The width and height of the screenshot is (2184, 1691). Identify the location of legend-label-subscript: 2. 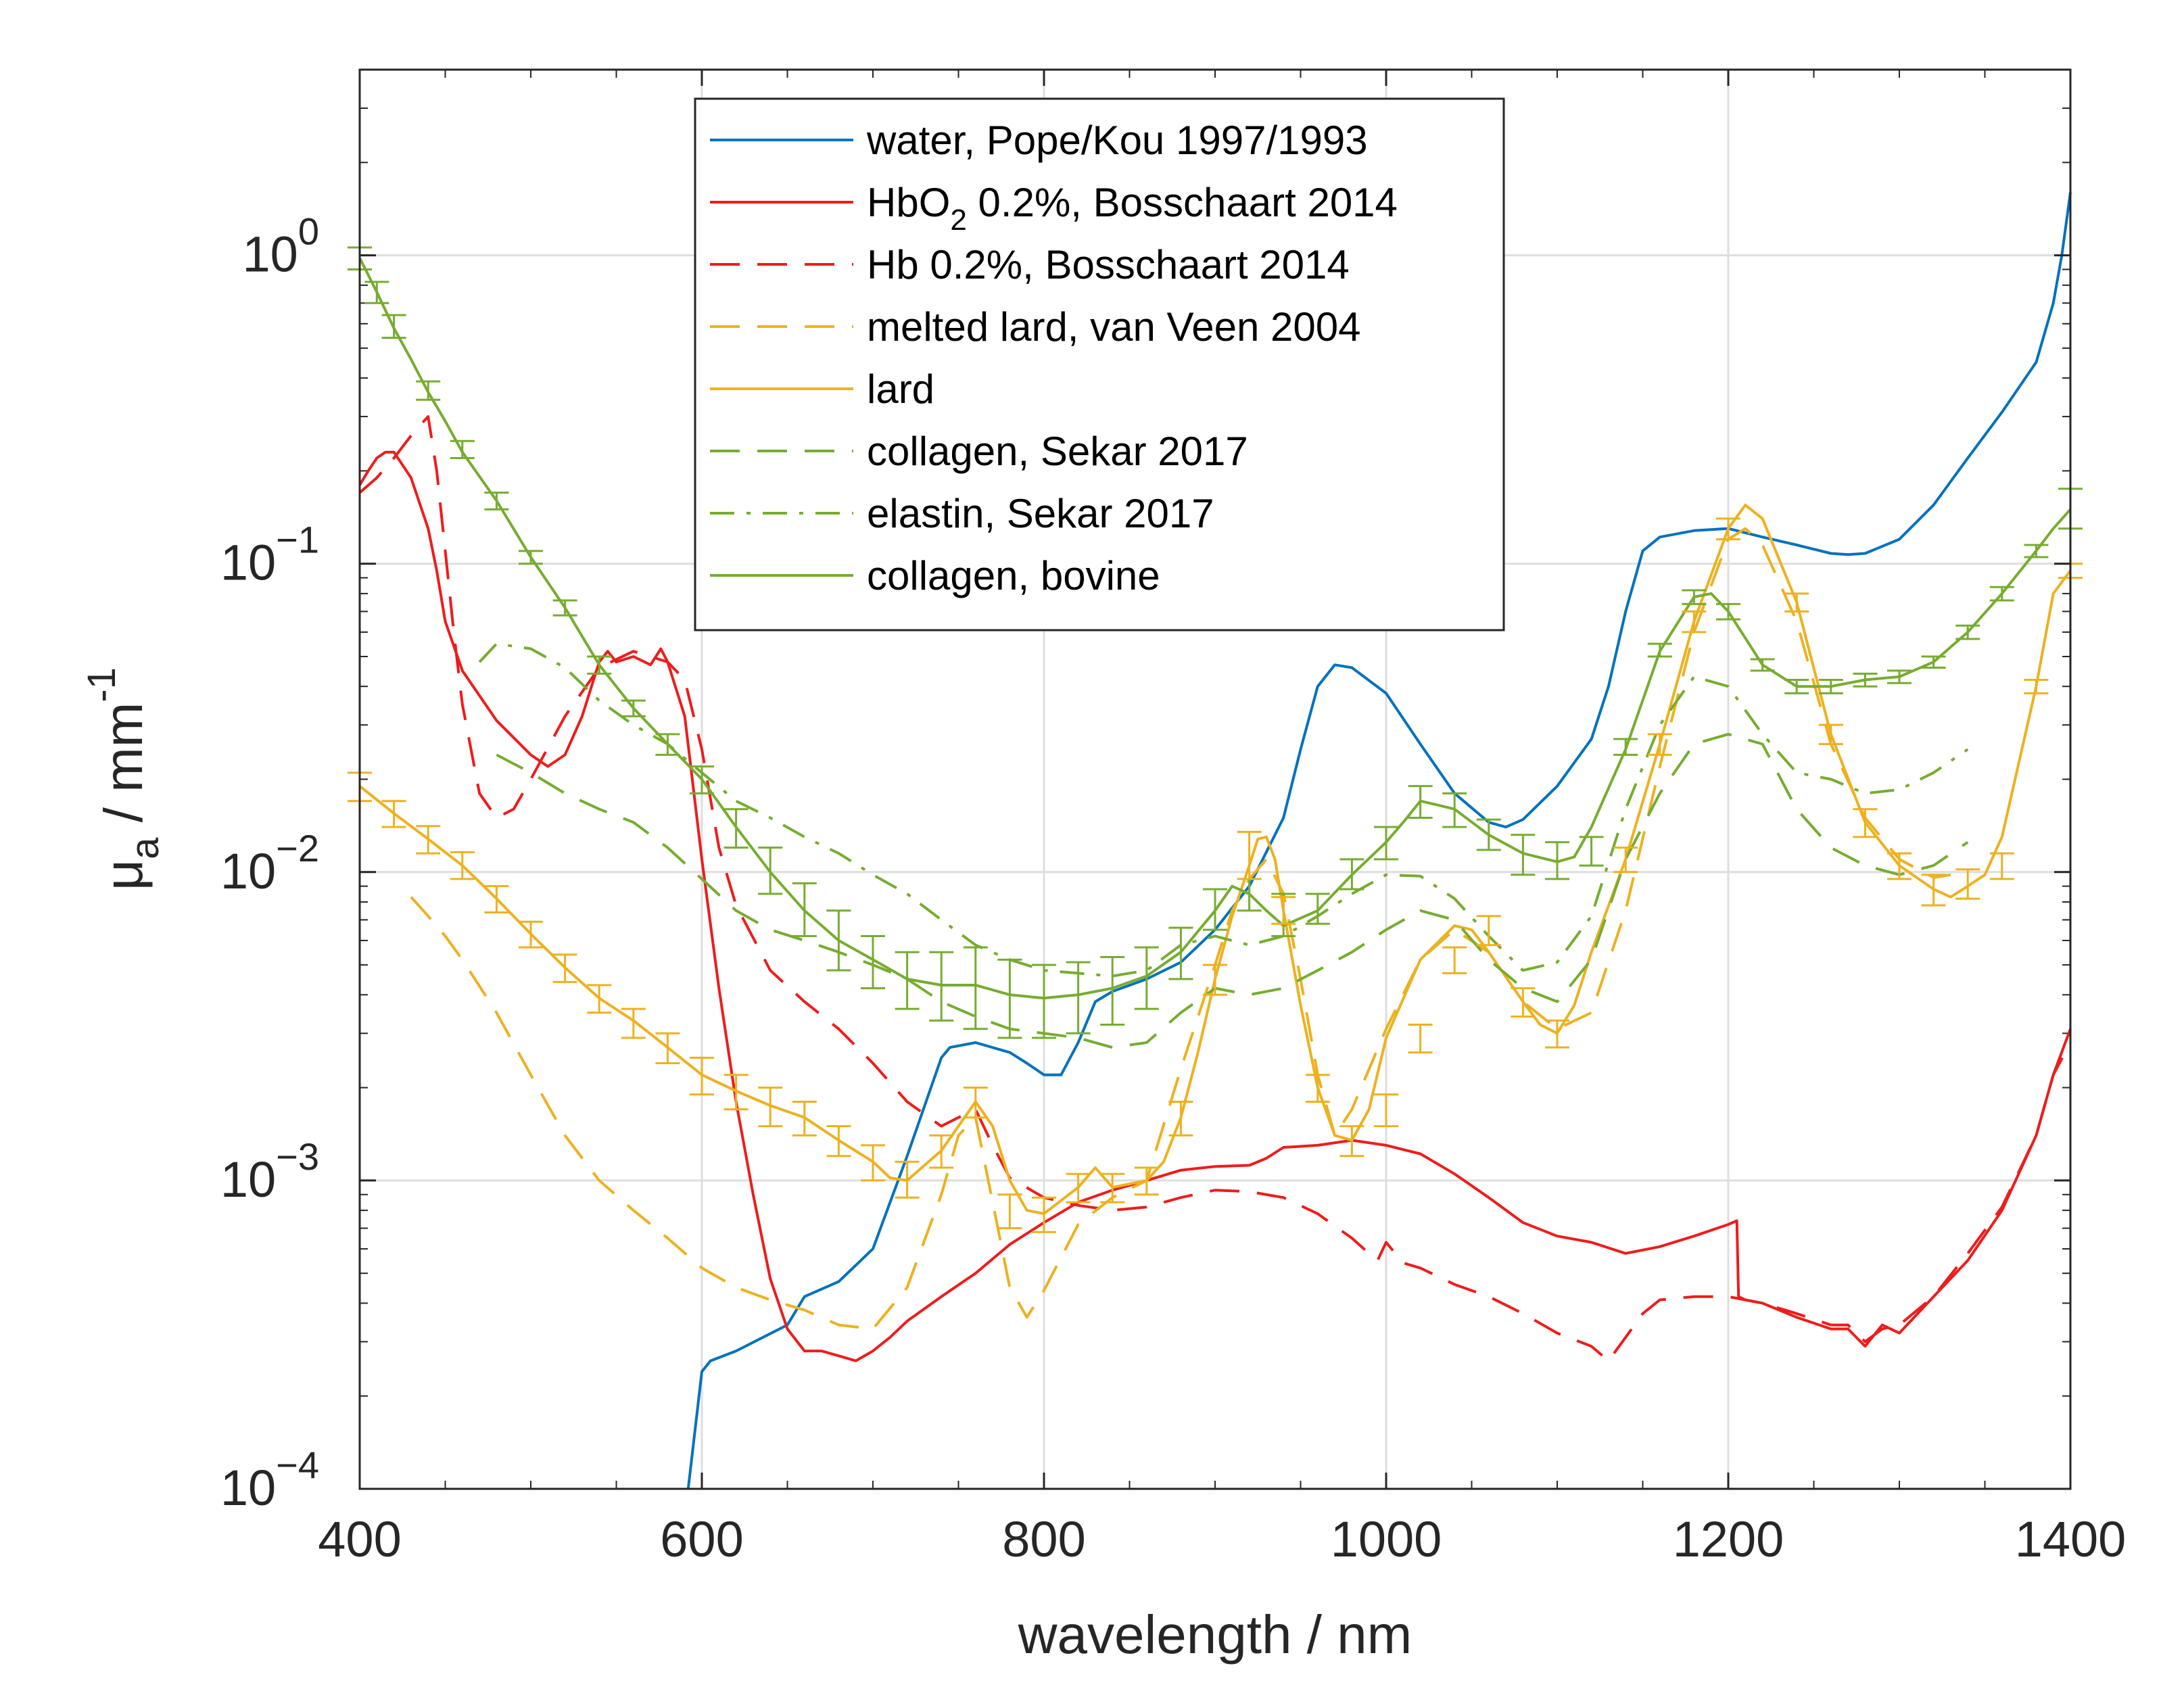
(958, 220).